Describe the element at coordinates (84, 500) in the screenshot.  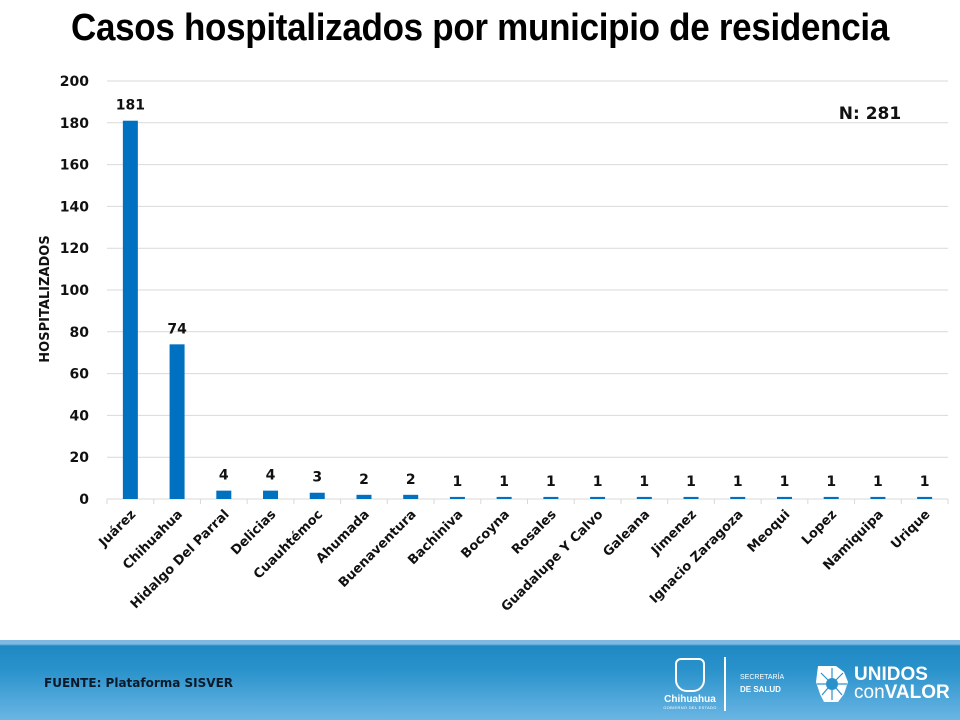
I see `y-tick-label: 0` at that location.